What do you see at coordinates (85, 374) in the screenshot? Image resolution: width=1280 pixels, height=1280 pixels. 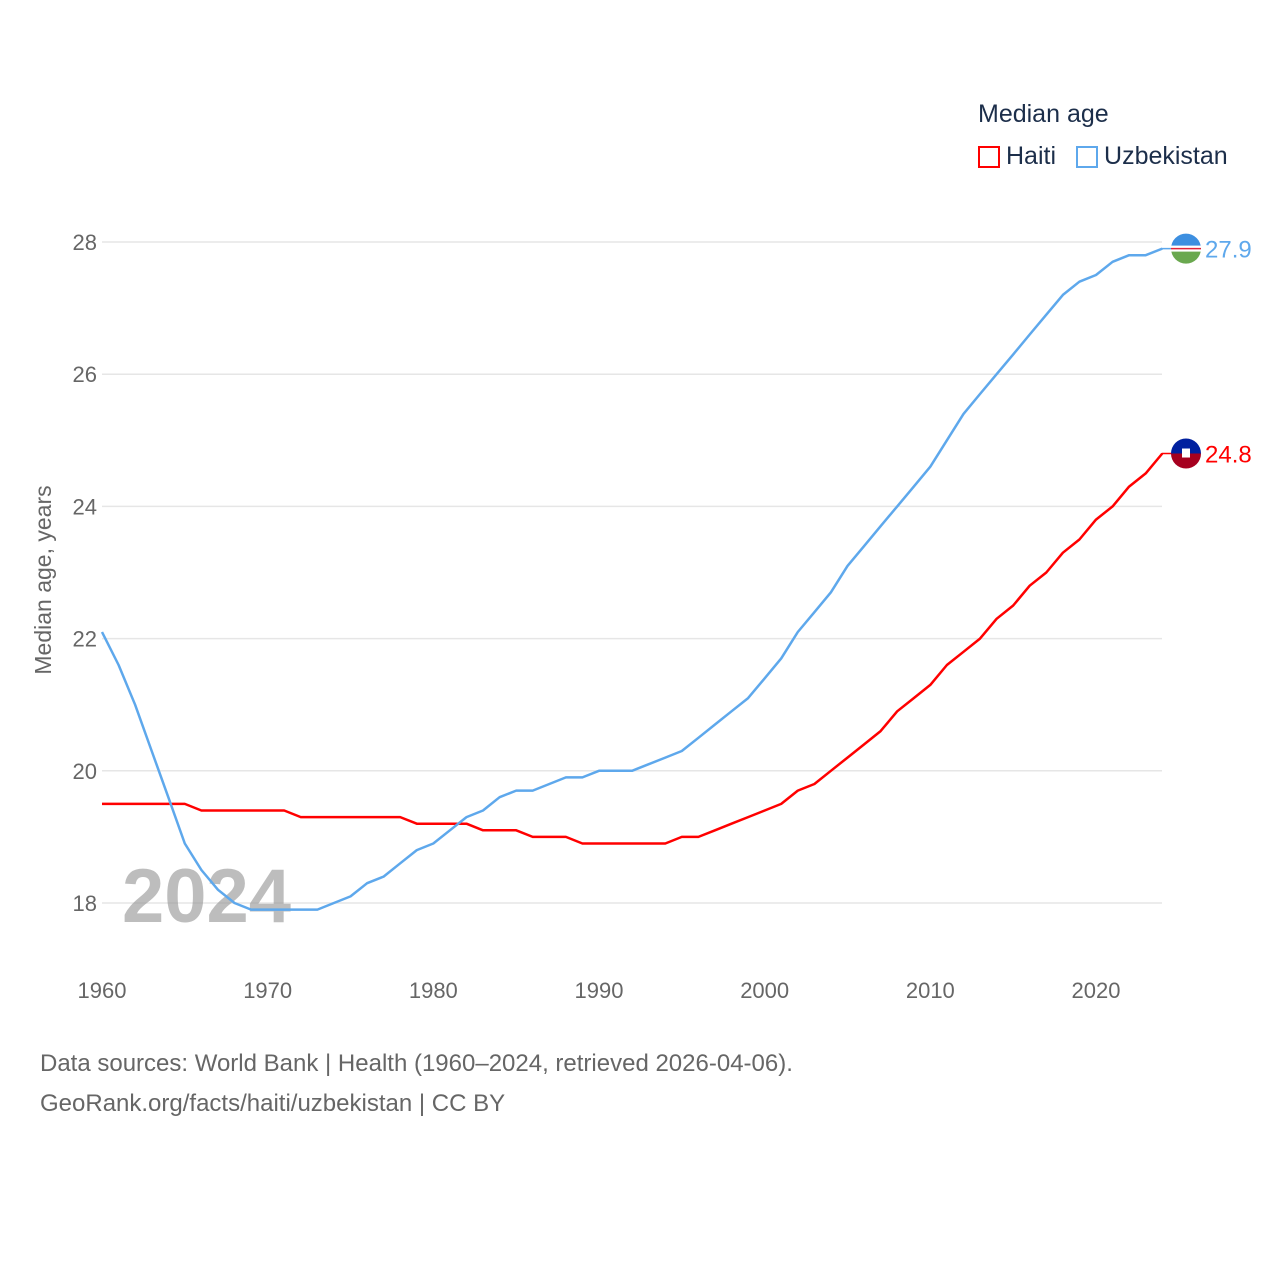 I see `y-tick-label: 26` at bounding box center [85, 374].